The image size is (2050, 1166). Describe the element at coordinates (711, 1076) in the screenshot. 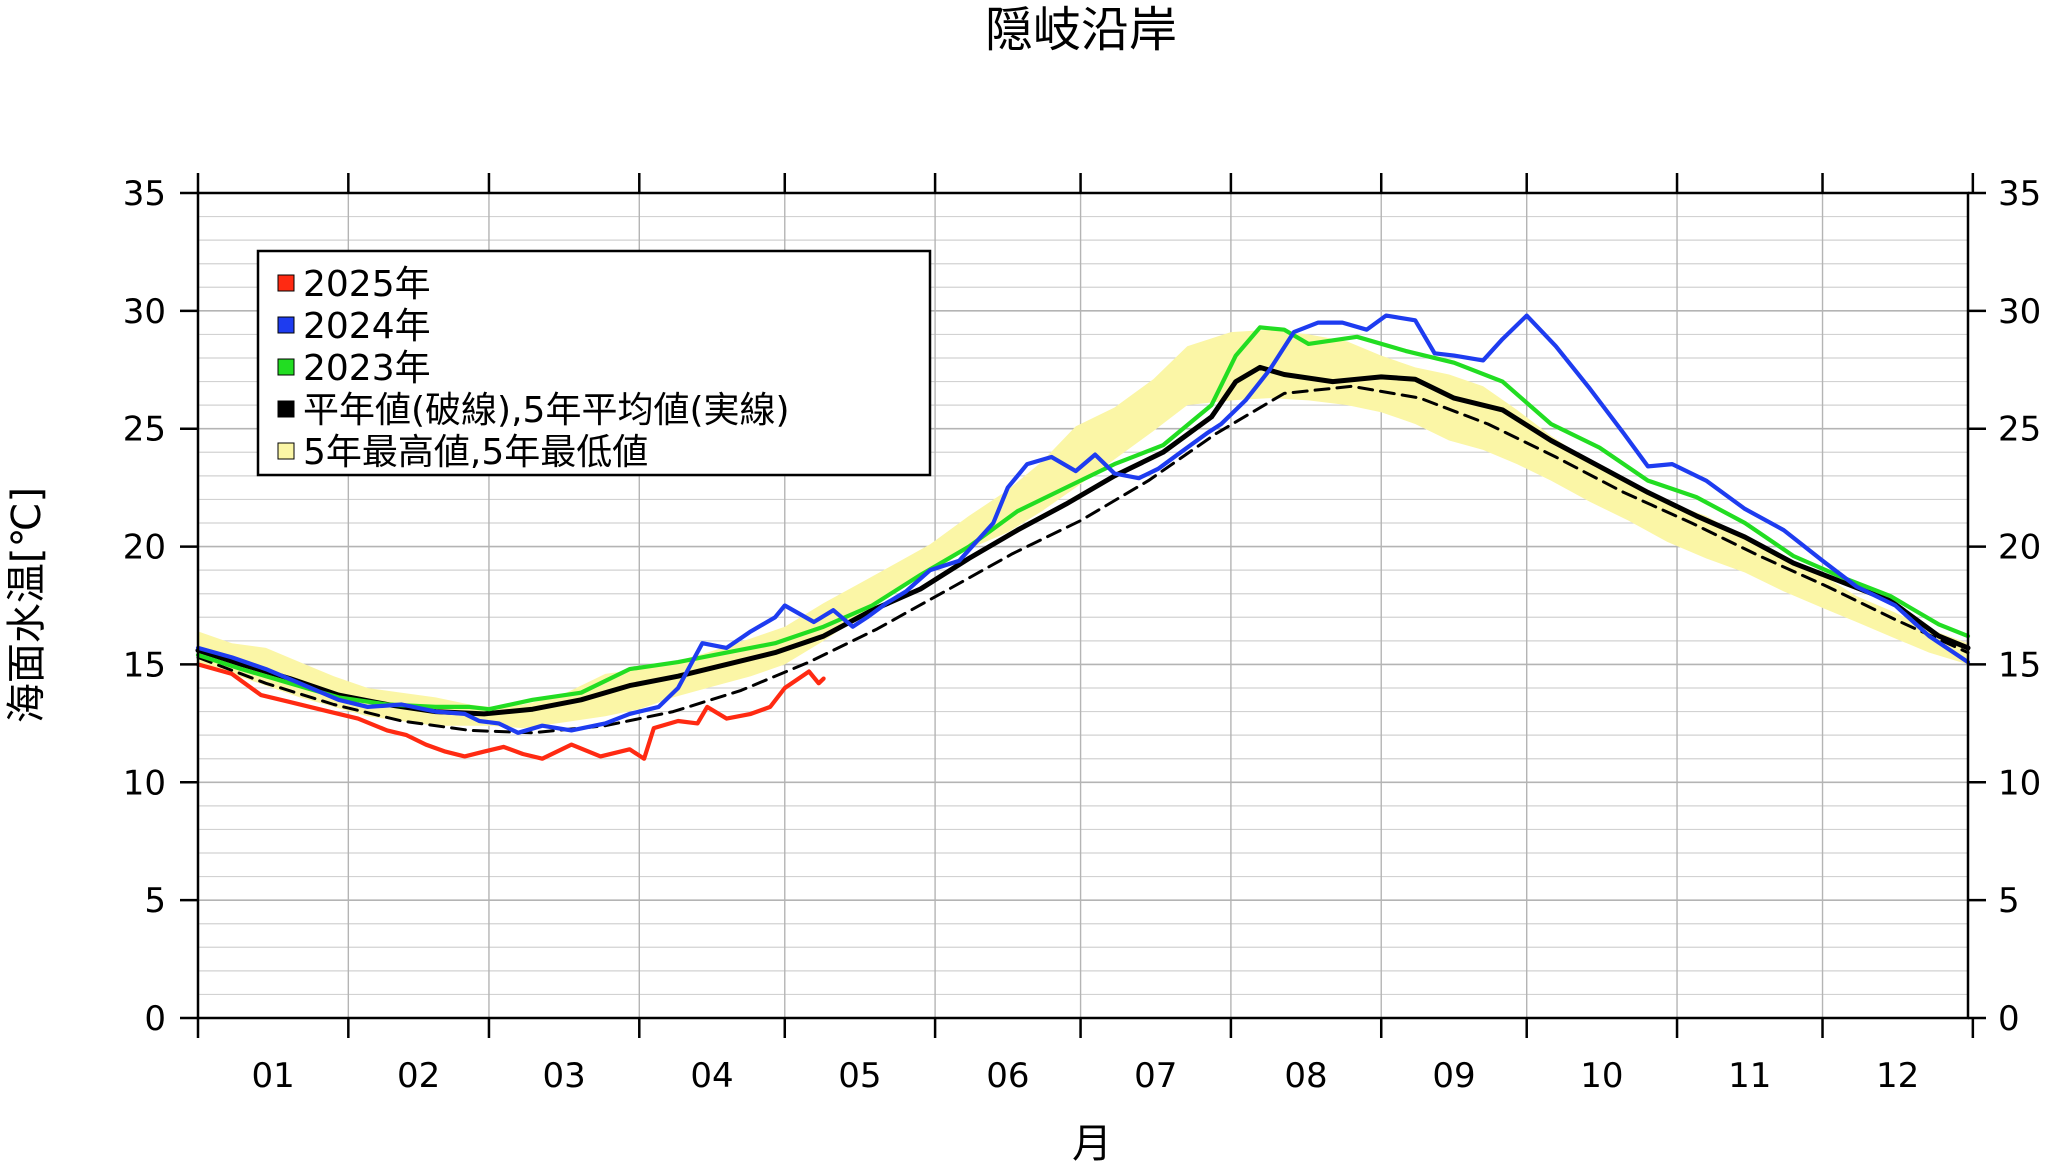

I see `x-tick-label: 04` at that location.